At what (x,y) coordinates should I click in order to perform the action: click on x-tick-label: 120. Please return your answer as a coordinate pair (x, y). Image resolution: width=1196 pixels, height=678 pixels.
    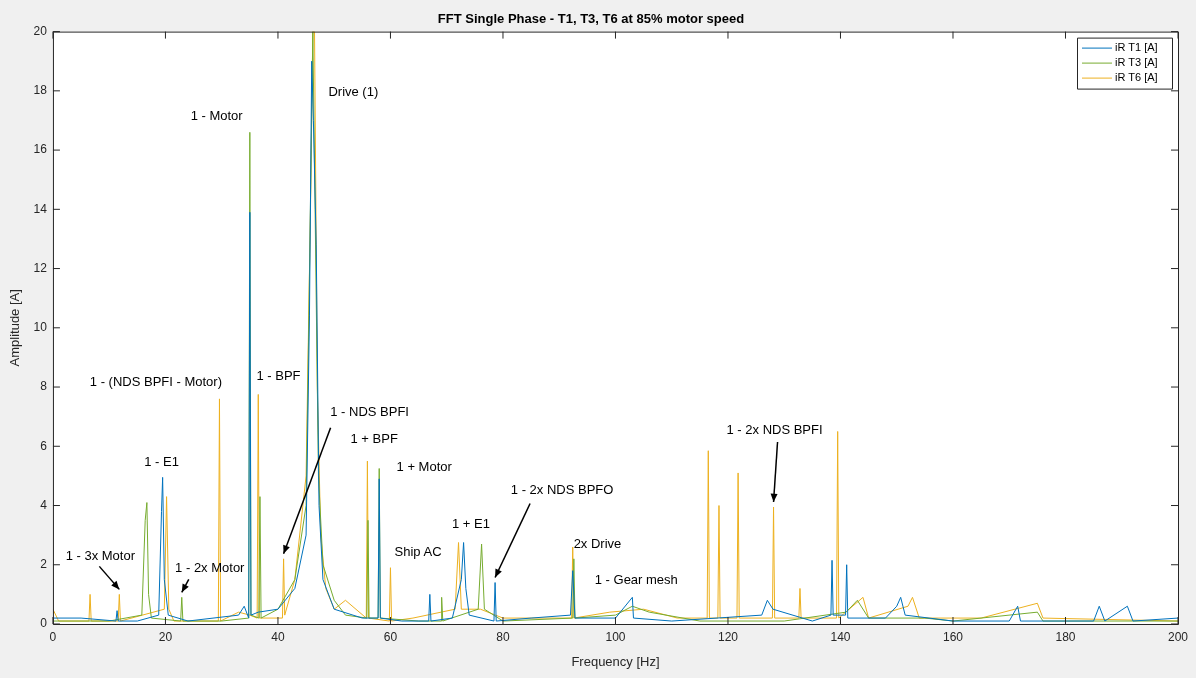
    Looking at the image, I should click on (728, 636).